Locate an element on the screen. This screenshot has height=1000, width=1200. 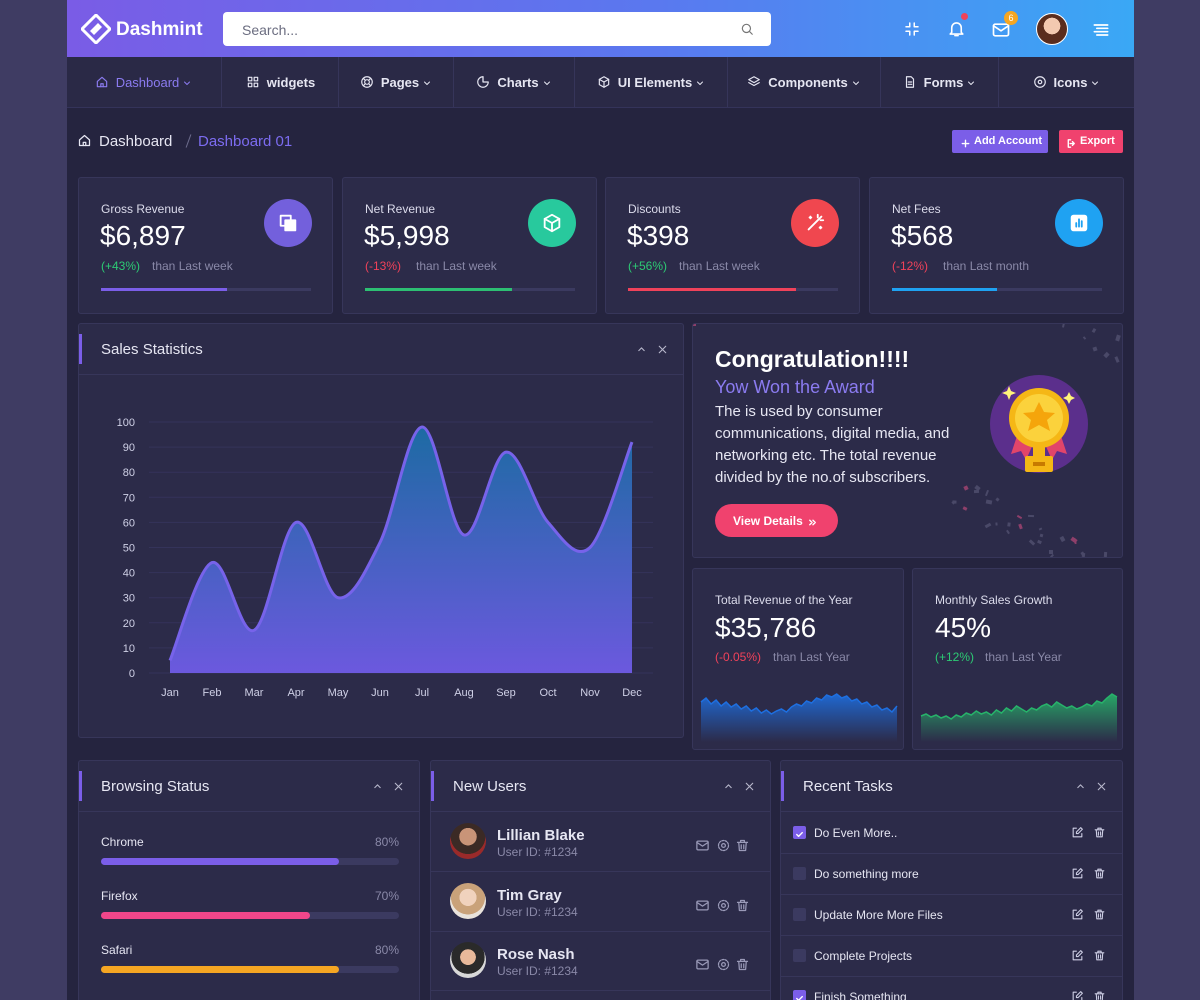
nav-item: Icons is located at coordinates (1066, 82).